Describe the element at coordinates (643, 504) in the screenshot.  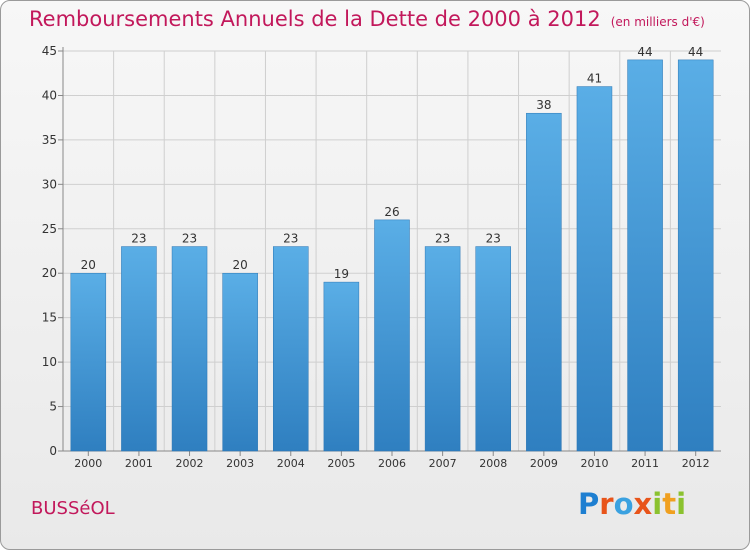
I see `logo-letter: x` at that location.